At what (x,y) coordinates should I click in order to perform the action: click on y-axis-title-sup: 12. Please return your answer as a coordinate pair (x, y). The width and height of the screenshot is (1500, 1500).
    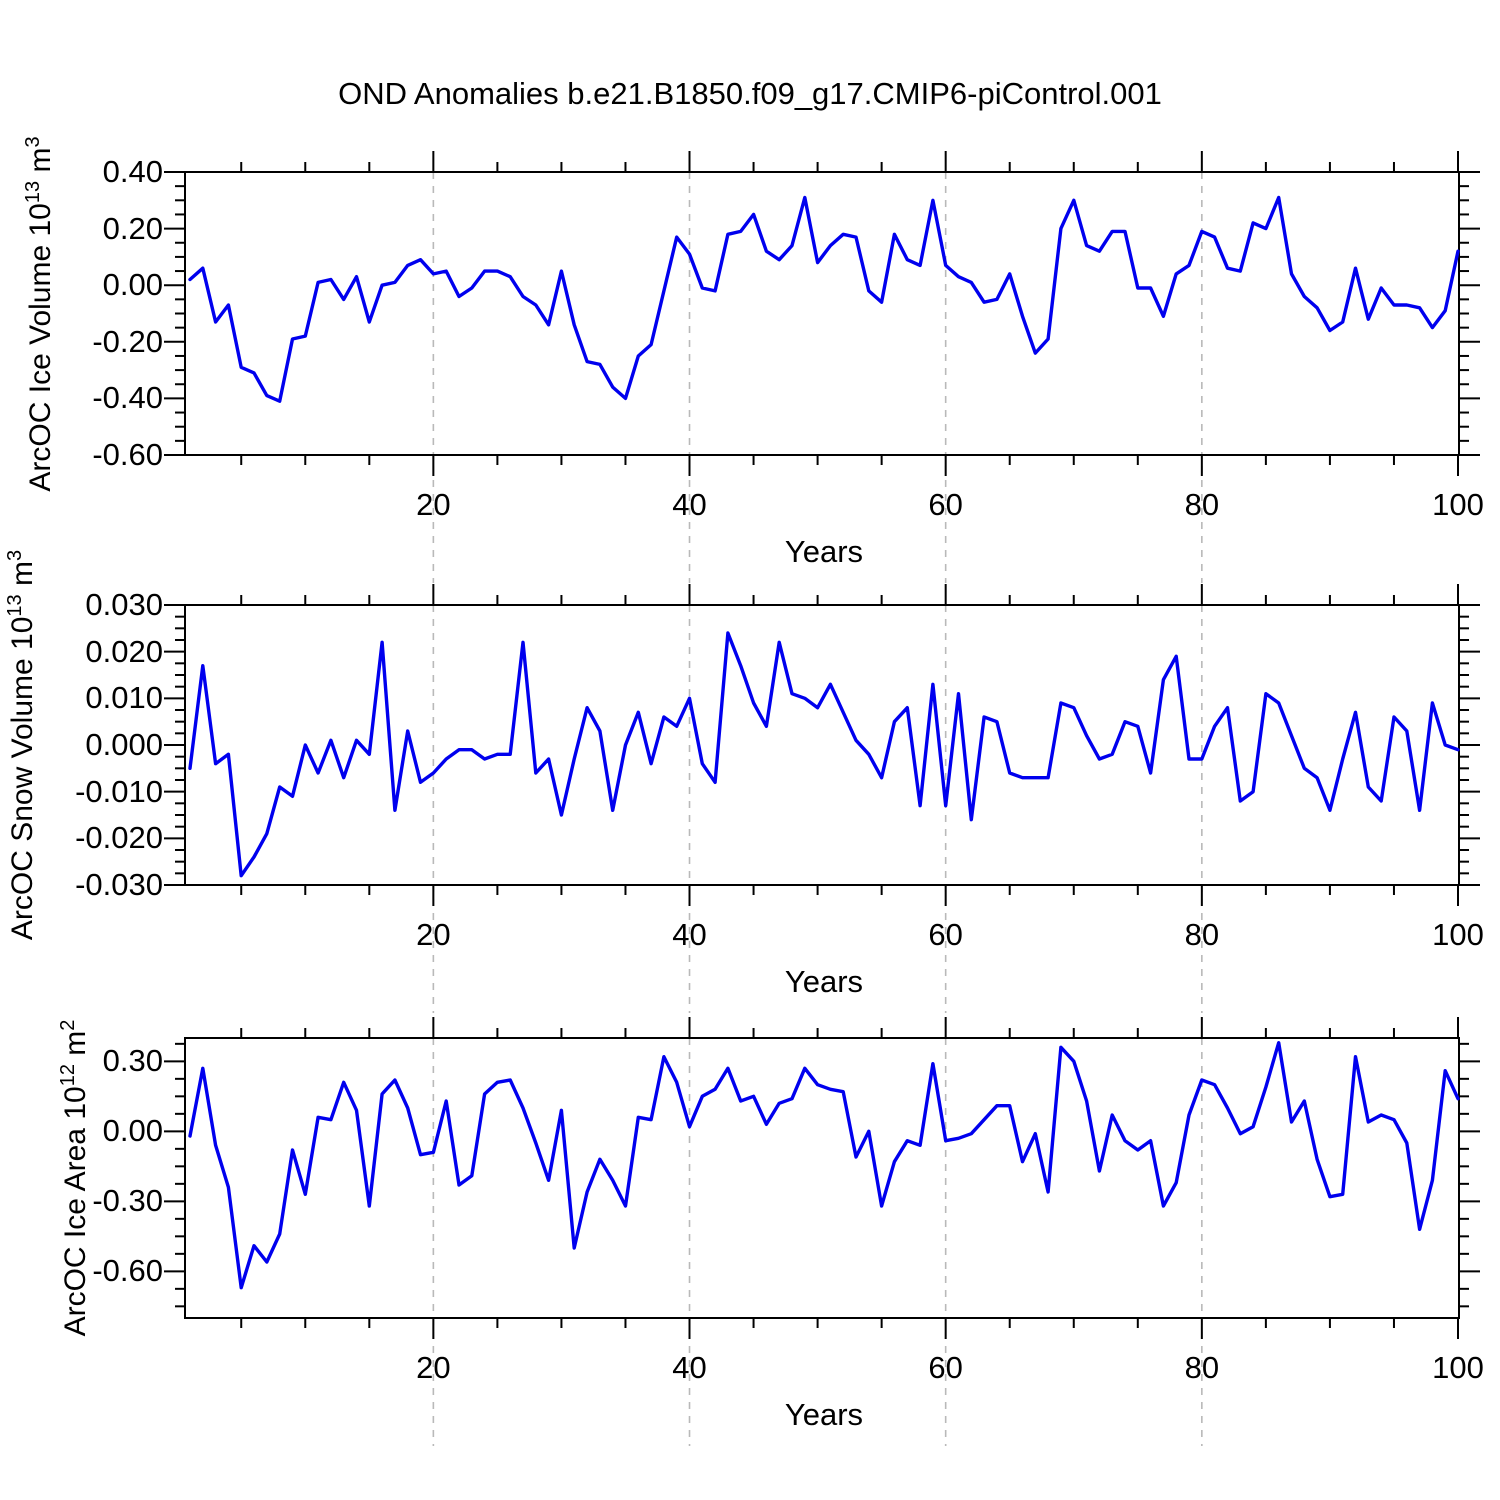
    Looking at the image, I should click on (68, 1075).